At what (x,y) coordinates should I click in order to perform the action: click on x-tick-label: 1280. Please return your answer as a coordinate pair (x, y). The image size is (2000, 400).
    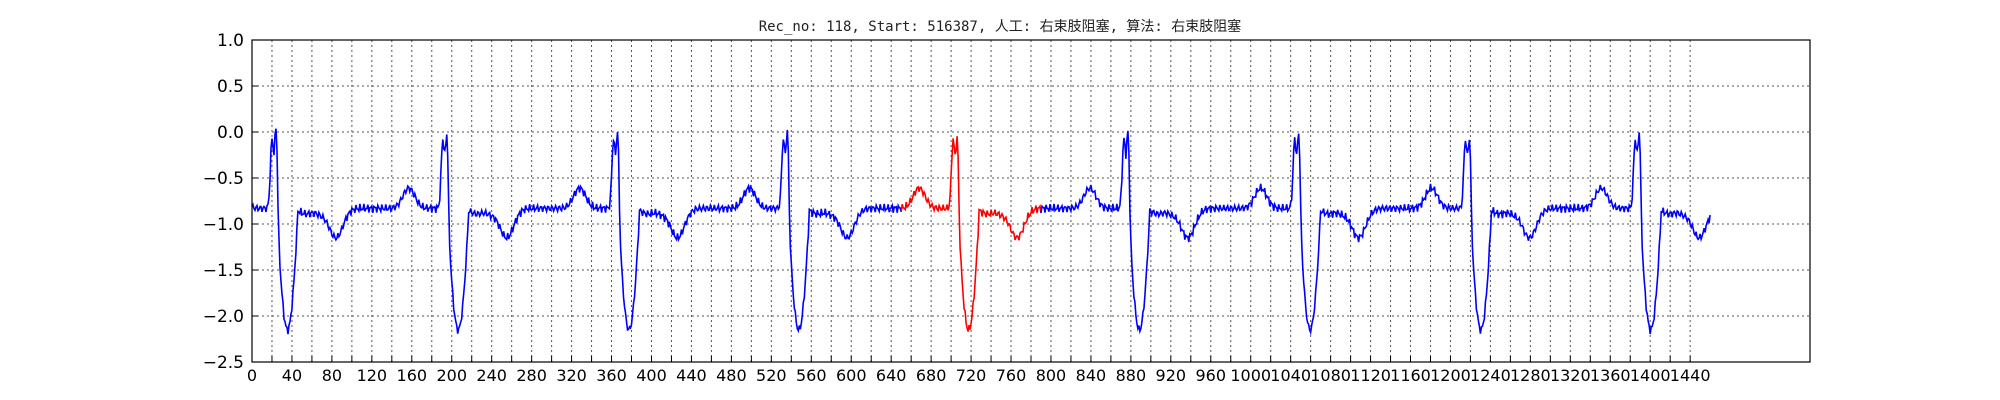
    Looking at the image, I should click on (1530, 375).